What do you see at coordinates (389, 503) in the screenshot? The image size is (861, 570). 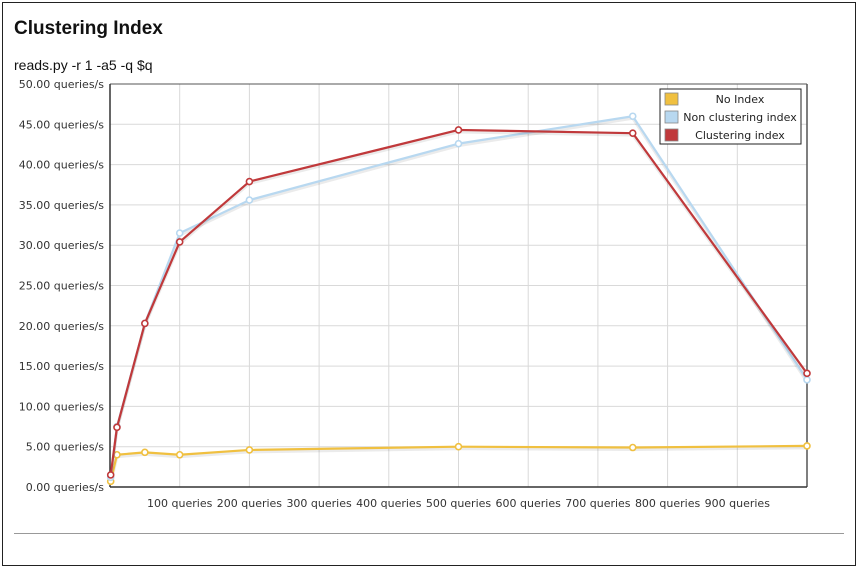 I see `x-tick-label: 400 queries` at bounding box center [389, 503].